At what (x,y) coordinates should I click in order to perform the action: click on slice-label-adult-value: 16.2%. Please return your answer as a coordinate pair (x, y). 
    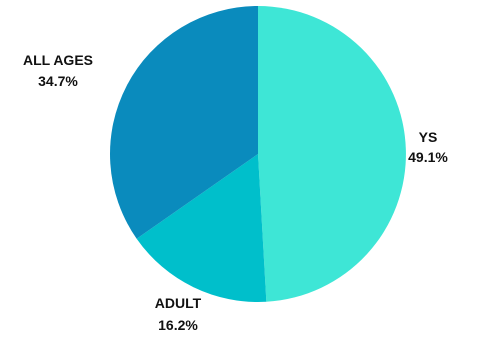
    Looking at the image, I should click on (178, 325).